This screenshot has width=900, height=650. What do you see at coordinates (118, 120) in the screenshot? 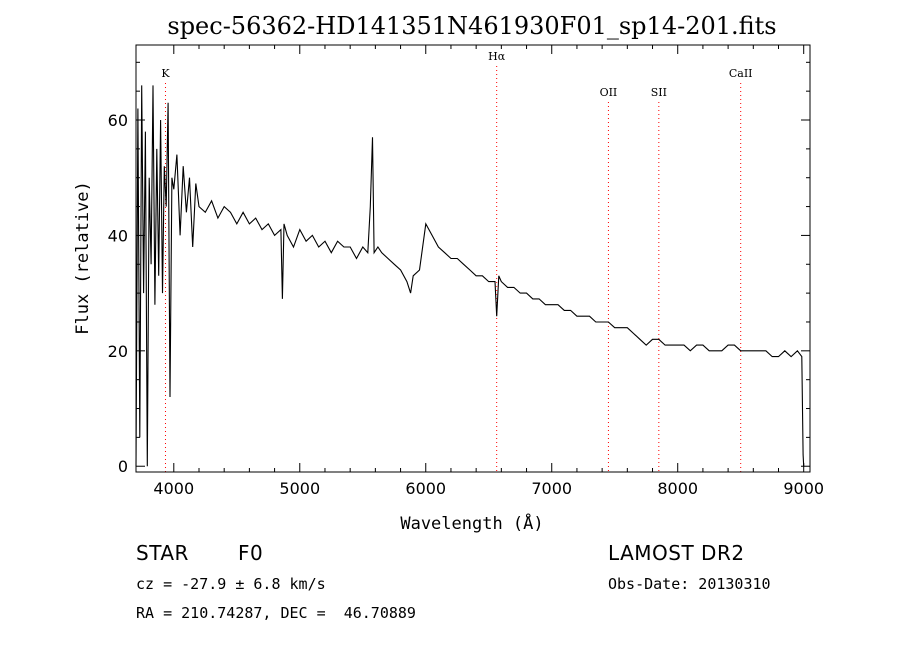
I see `y-tick-label: 60` at bounding box center [118, 120].